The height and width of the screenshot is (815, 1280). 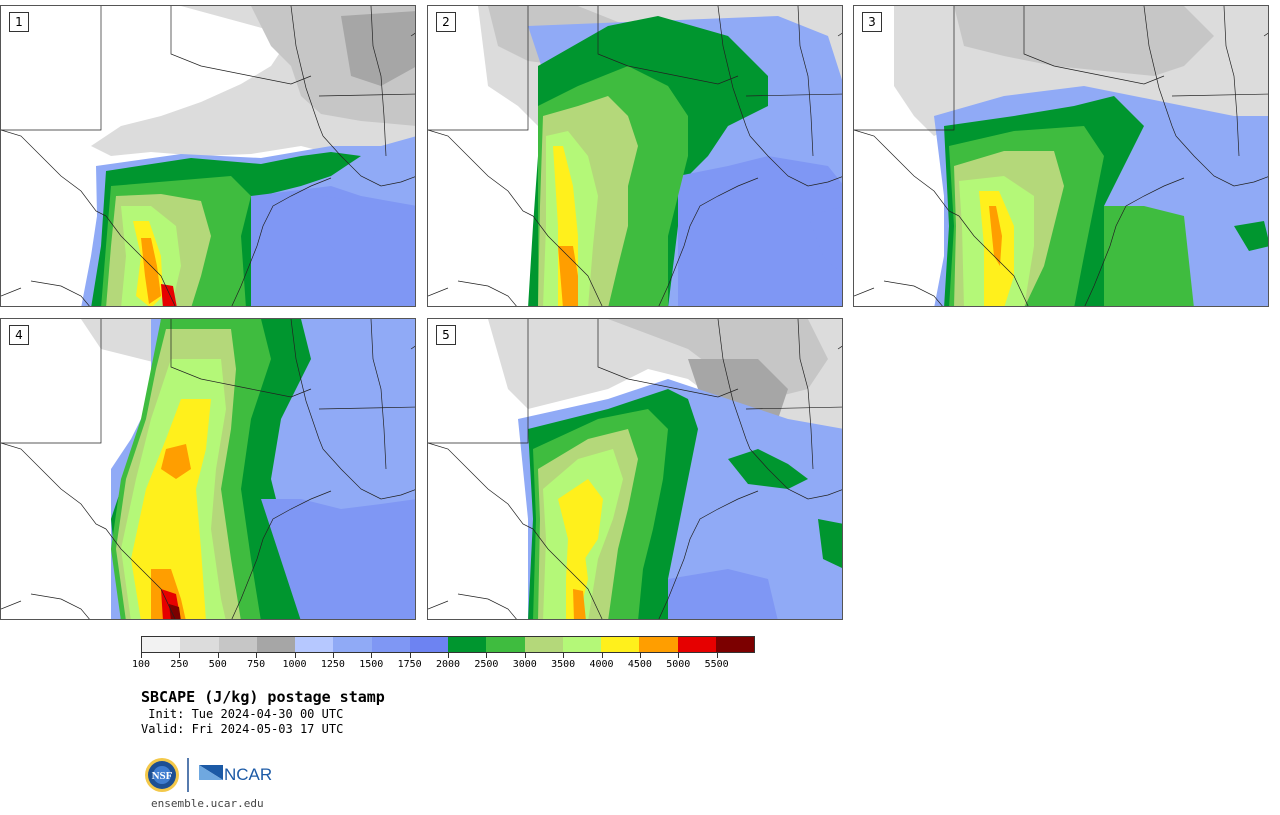 I want to click on colorbar-tick-label: 250, so click(x=179, y=664).